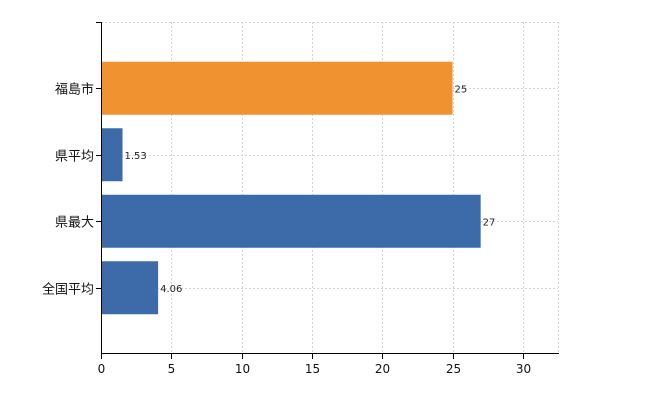 Image resolution: width=650 pixels, height=400 pixels. I want to click on value-label-3: 4.06, so click(171, 289).